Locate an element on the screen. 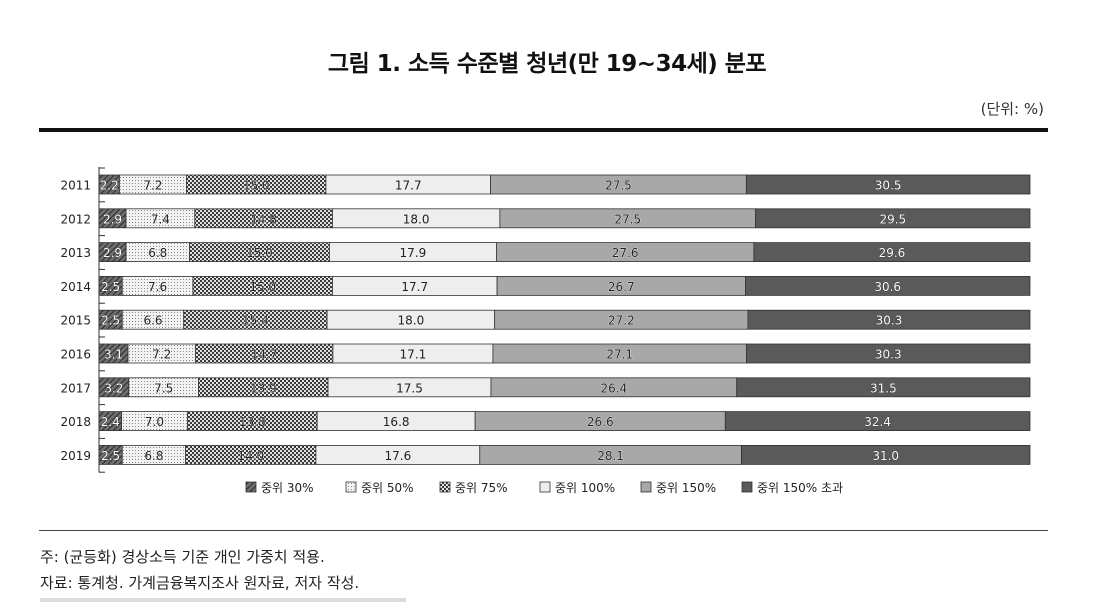 The image size is (1094, 602). legend-label: 중위 75% is located at coordinates (481, 488).